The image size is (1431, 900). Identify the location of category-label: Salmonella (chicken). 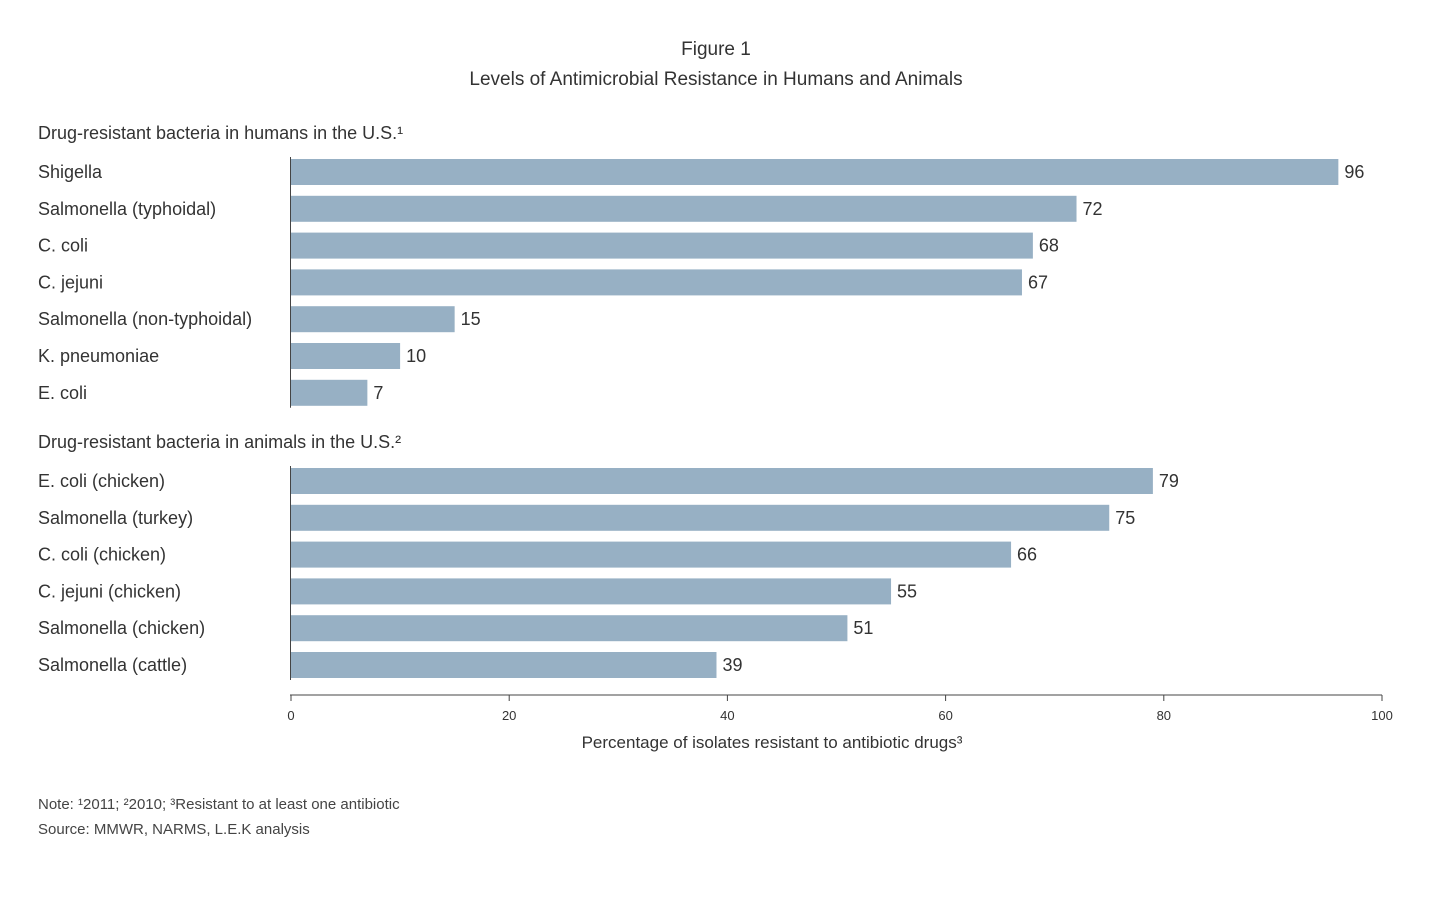
(121, 628).